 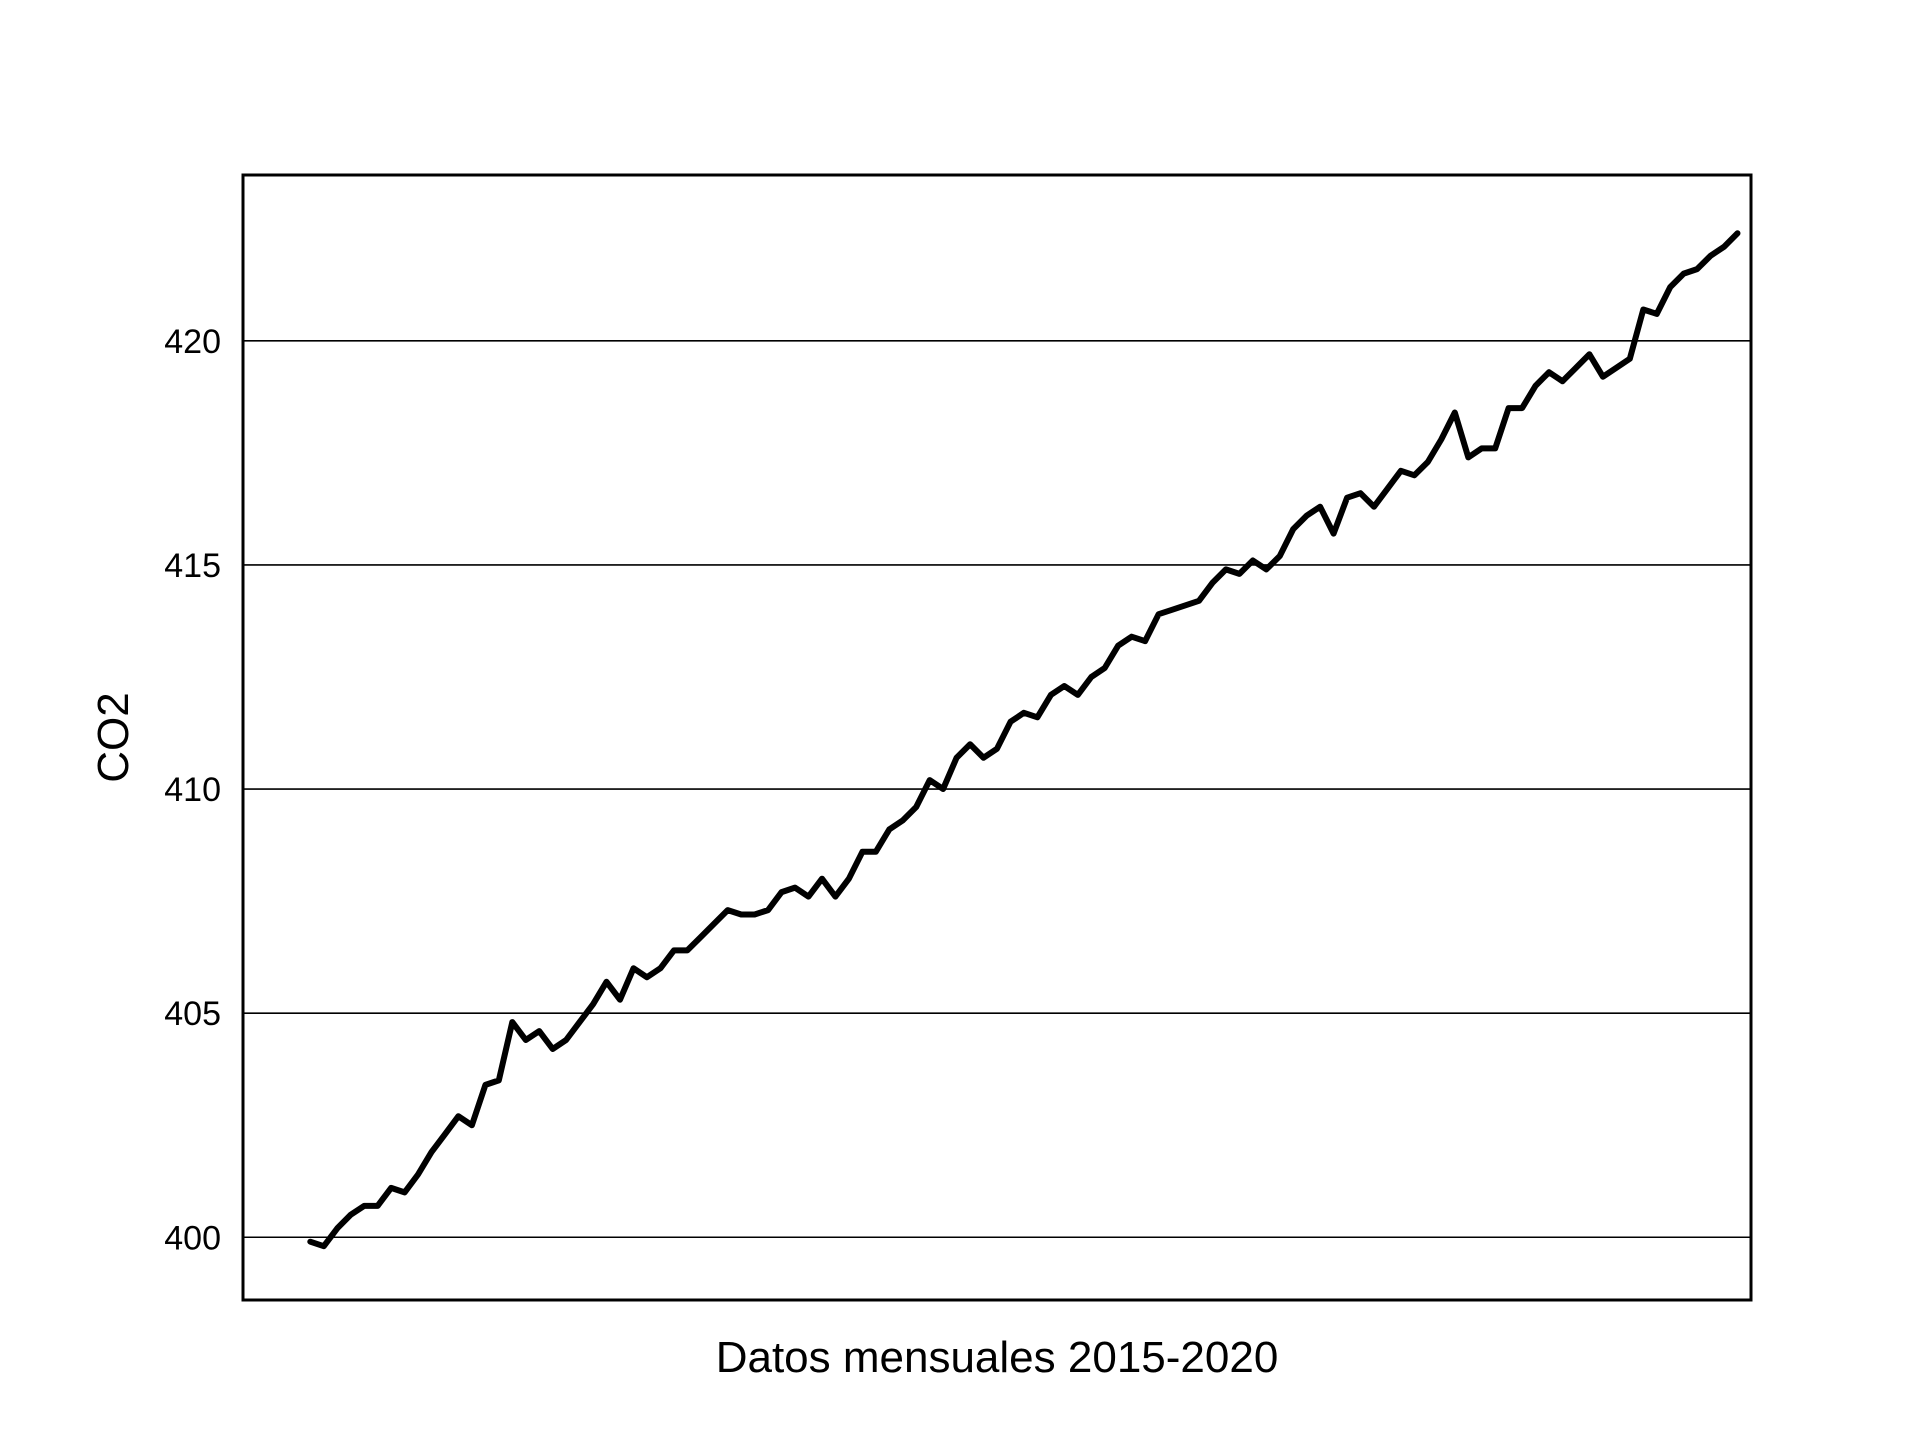 I want to click on y-tick-labels: 400 405 410 415 420, so click(x=192, y=790).